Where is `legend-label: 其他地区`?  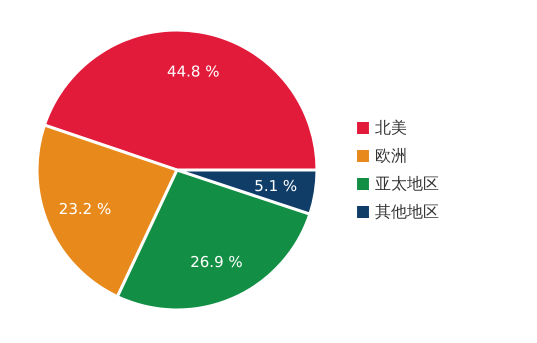 legend-label: 其他地区 is located at coordinates (407, 211).